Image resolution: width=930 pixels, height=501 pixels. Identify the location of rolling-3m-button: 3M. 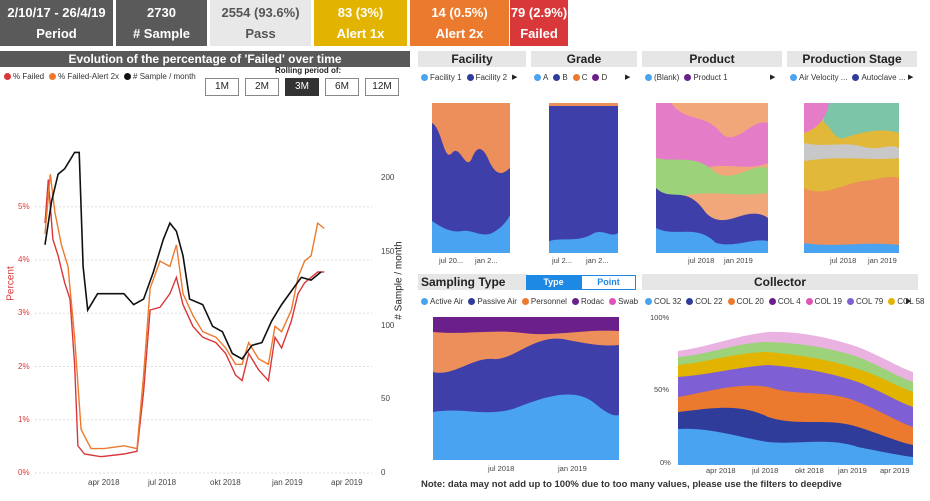
(302, 87).